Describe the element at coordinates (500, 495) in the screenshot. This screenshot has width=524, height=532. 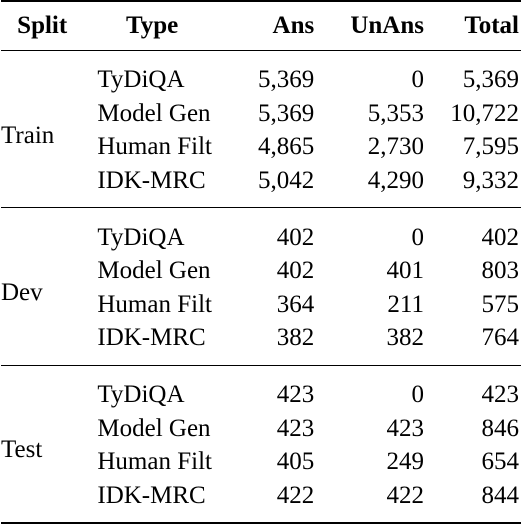
I see `total-cell: 844` at that location.